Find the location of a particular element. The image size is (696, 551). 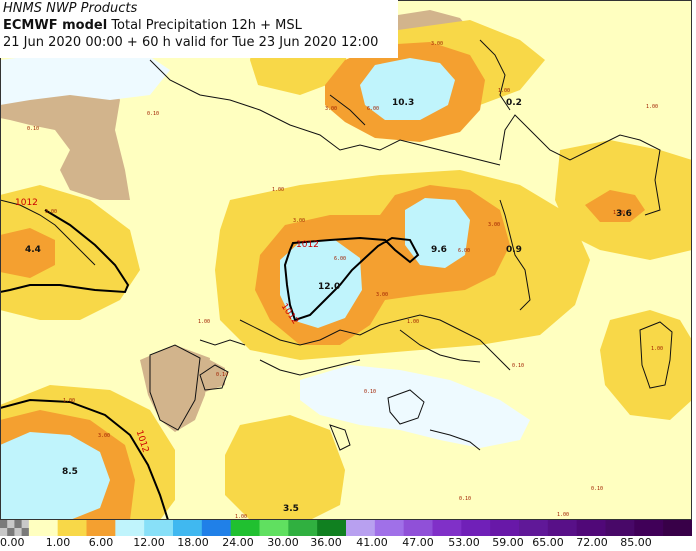

colorbar-tick-label: 59.00 is located at coordinates (508, 542).